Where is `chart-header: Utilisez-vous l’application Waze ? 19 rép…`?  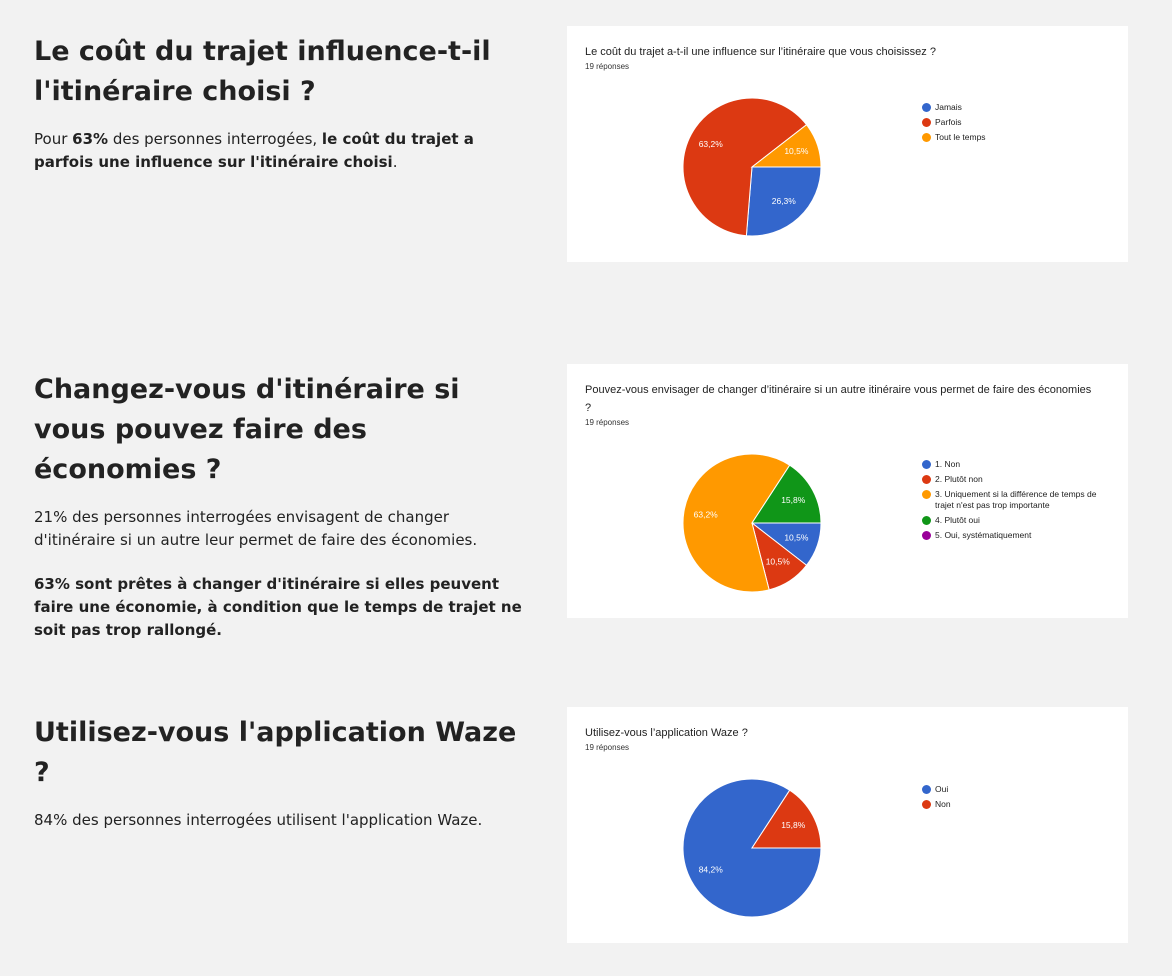 chart-header: Utilisez-vous l’application Waze ? 19 rép… is located at coordinates (840, 739).